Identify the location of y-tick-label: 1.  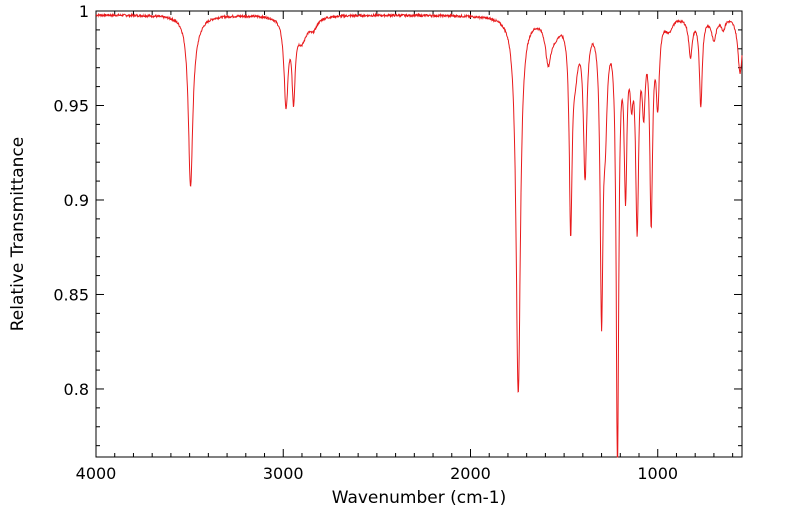
(84, 11).